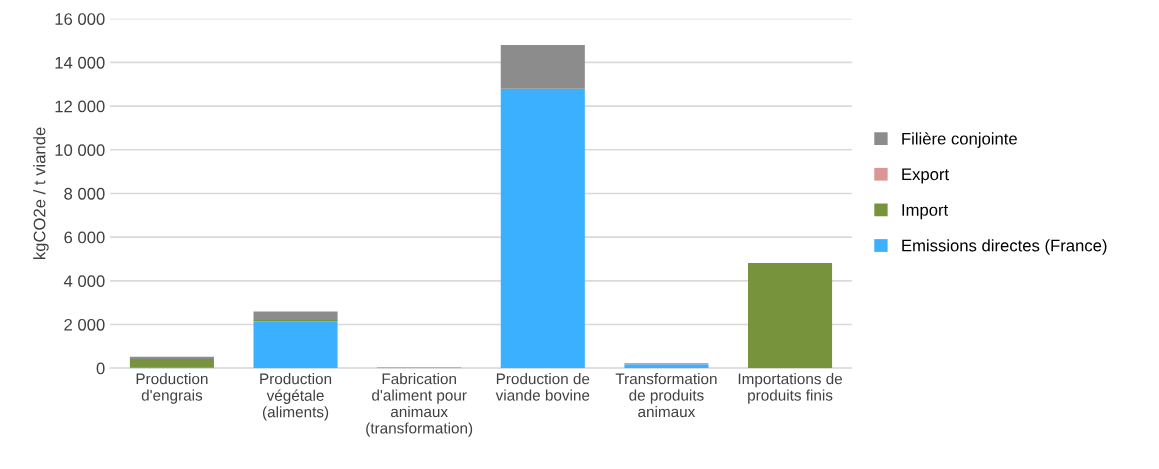  What do you see at coordinates (84, 237) in the screenshot?
I see `y-tick-label: 6 000` at bounding box center [84, 237].